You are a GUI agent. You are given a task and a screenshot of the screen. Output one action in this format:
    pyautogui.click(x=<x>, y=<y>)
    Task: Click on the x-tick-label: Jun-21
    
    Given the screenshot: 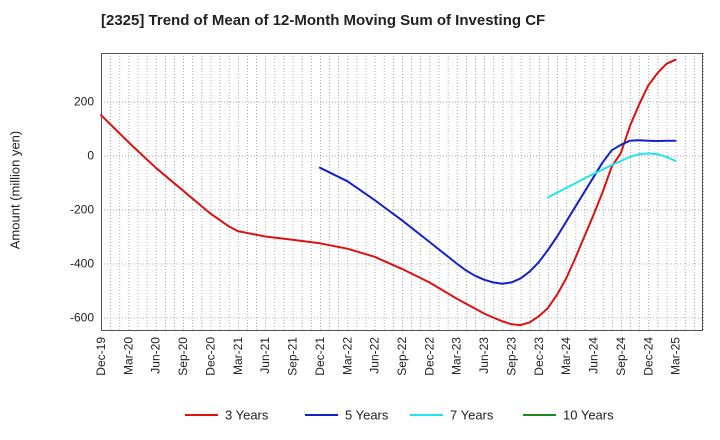 What is the action you would take?
    pyautogui.click(x=265, y=355)
    